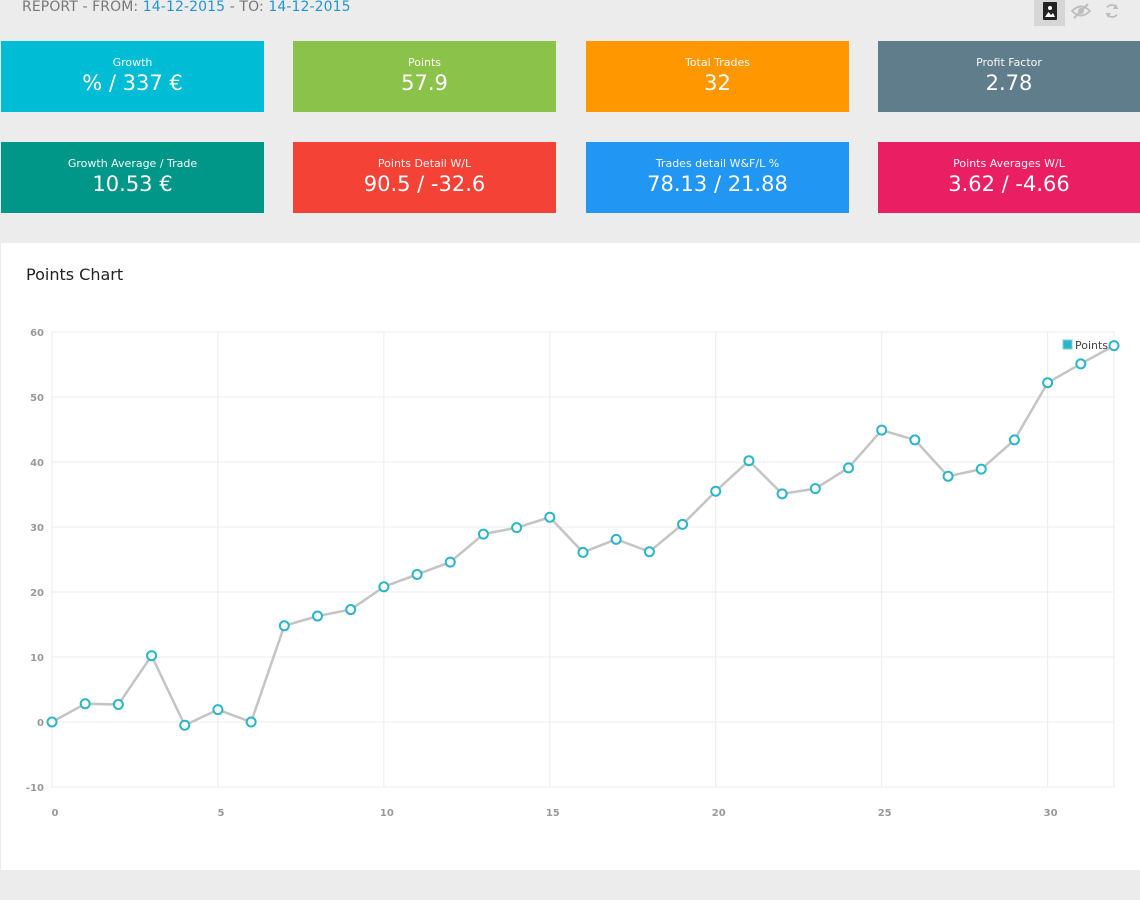 The height and width of the screenshot is (900, 1140). Describe the element at coordinates (717, 184) in the screenshot. I see `card-value: 78.13 / 21.88` at that location.